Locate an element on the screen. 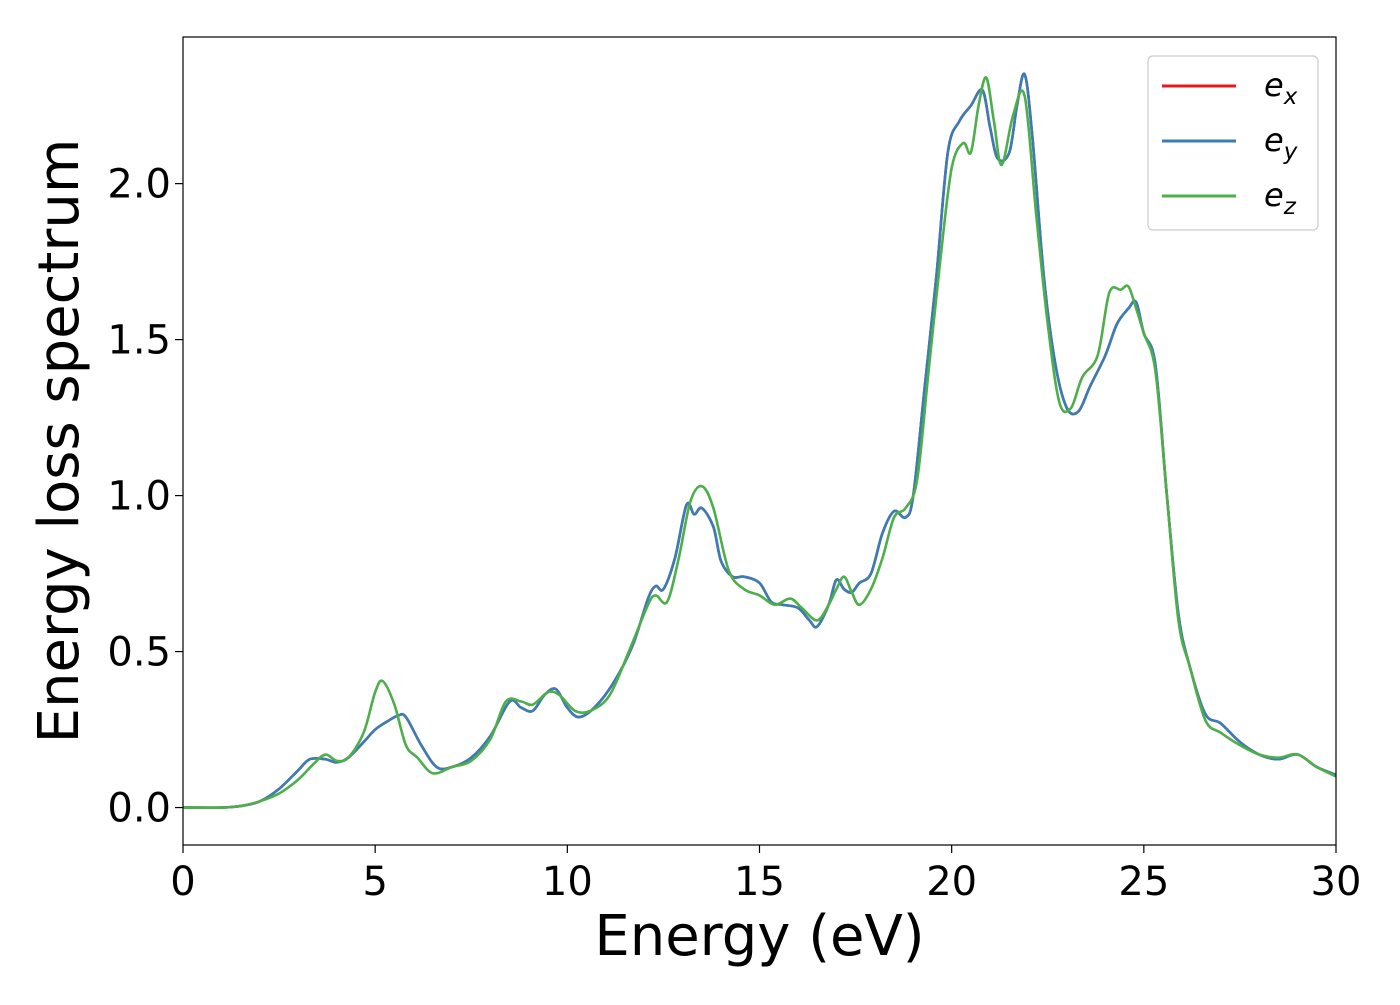 The width and height of the screenshot is (1400, 1005). x-tick-label: 10 is located at coordinates (567, 882).